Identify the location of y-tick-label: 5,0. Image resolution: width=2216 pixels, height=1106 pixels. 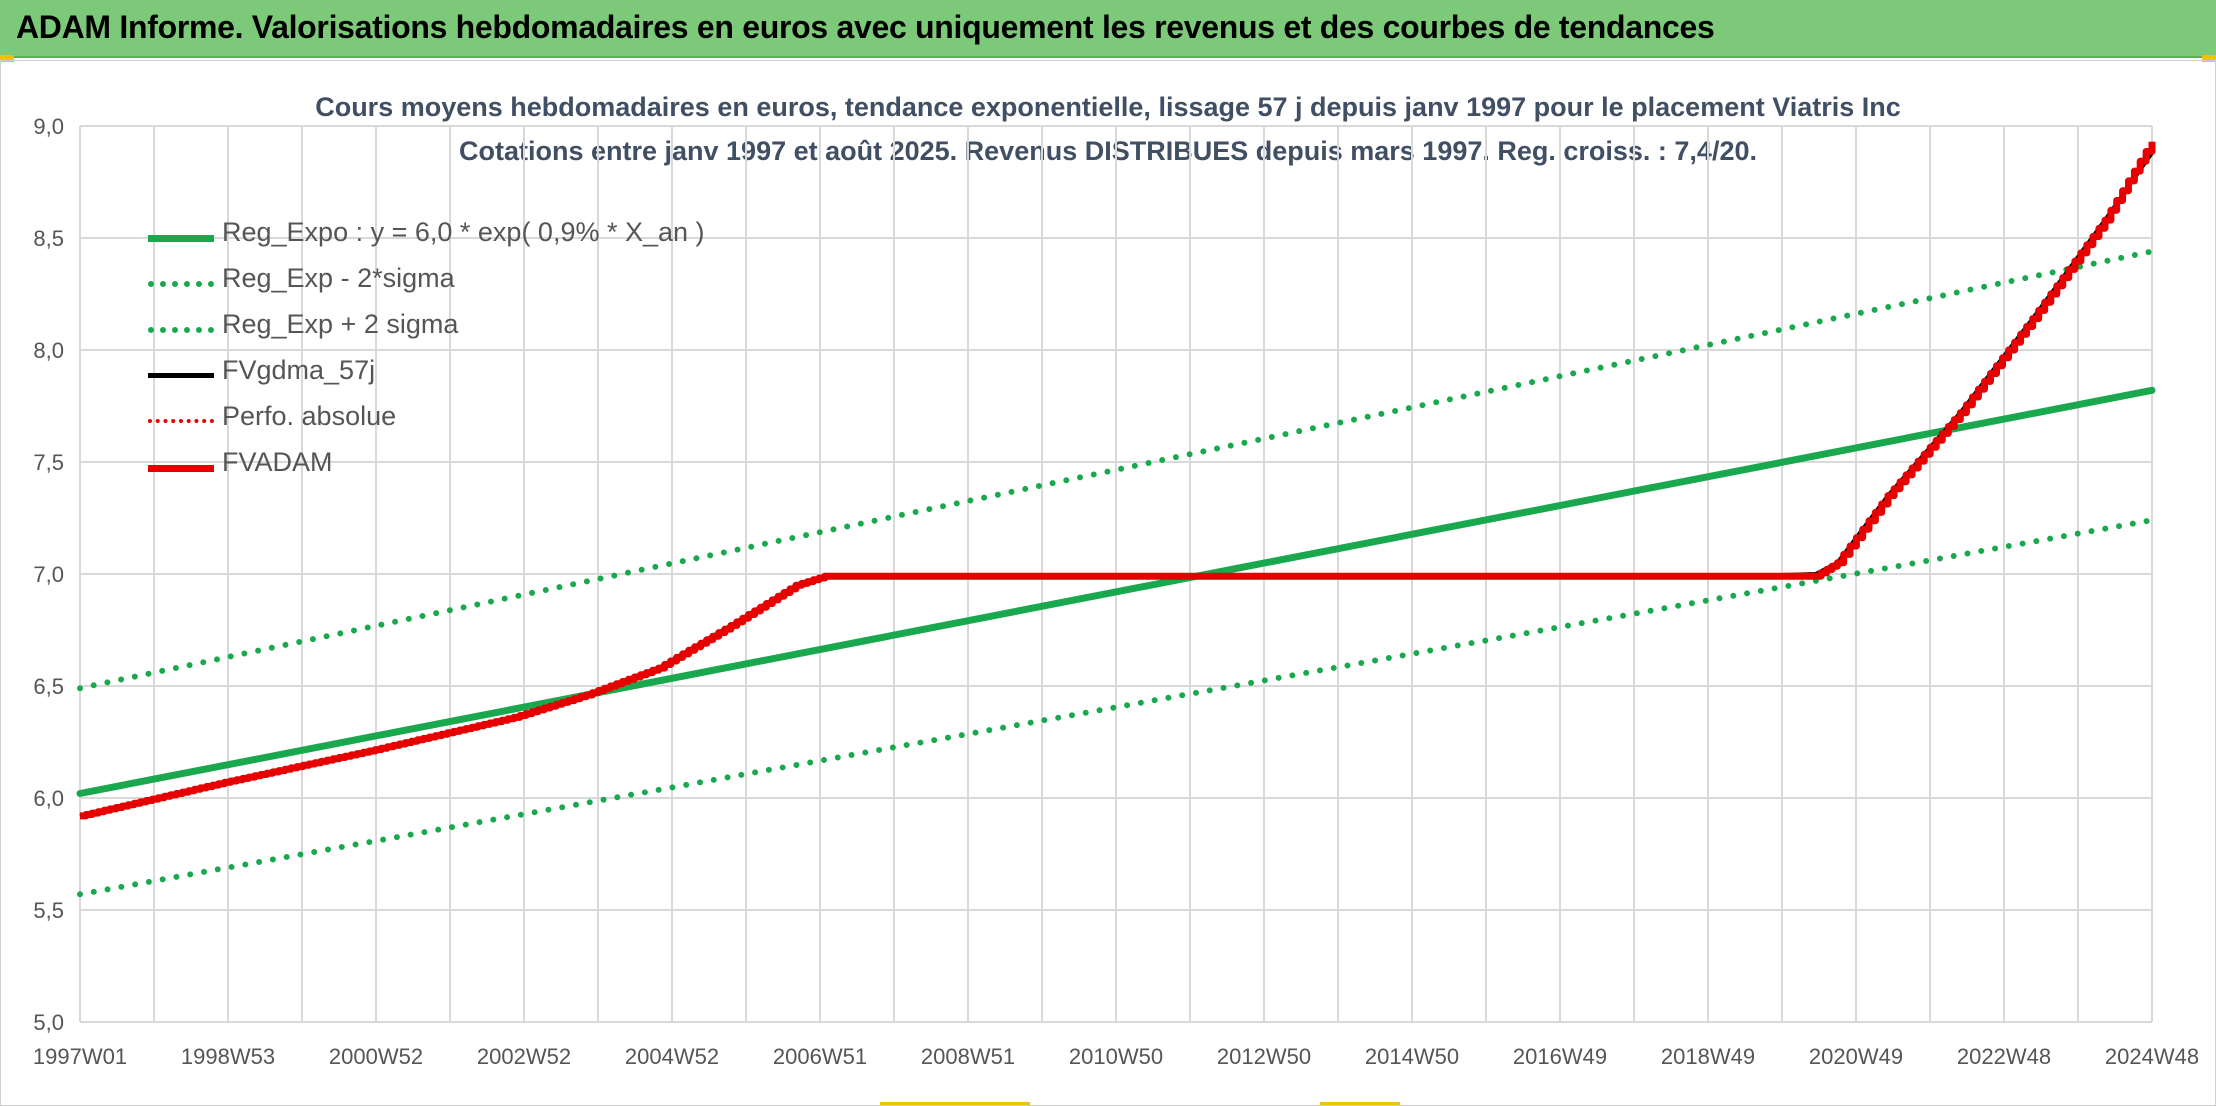
(48, 1022).